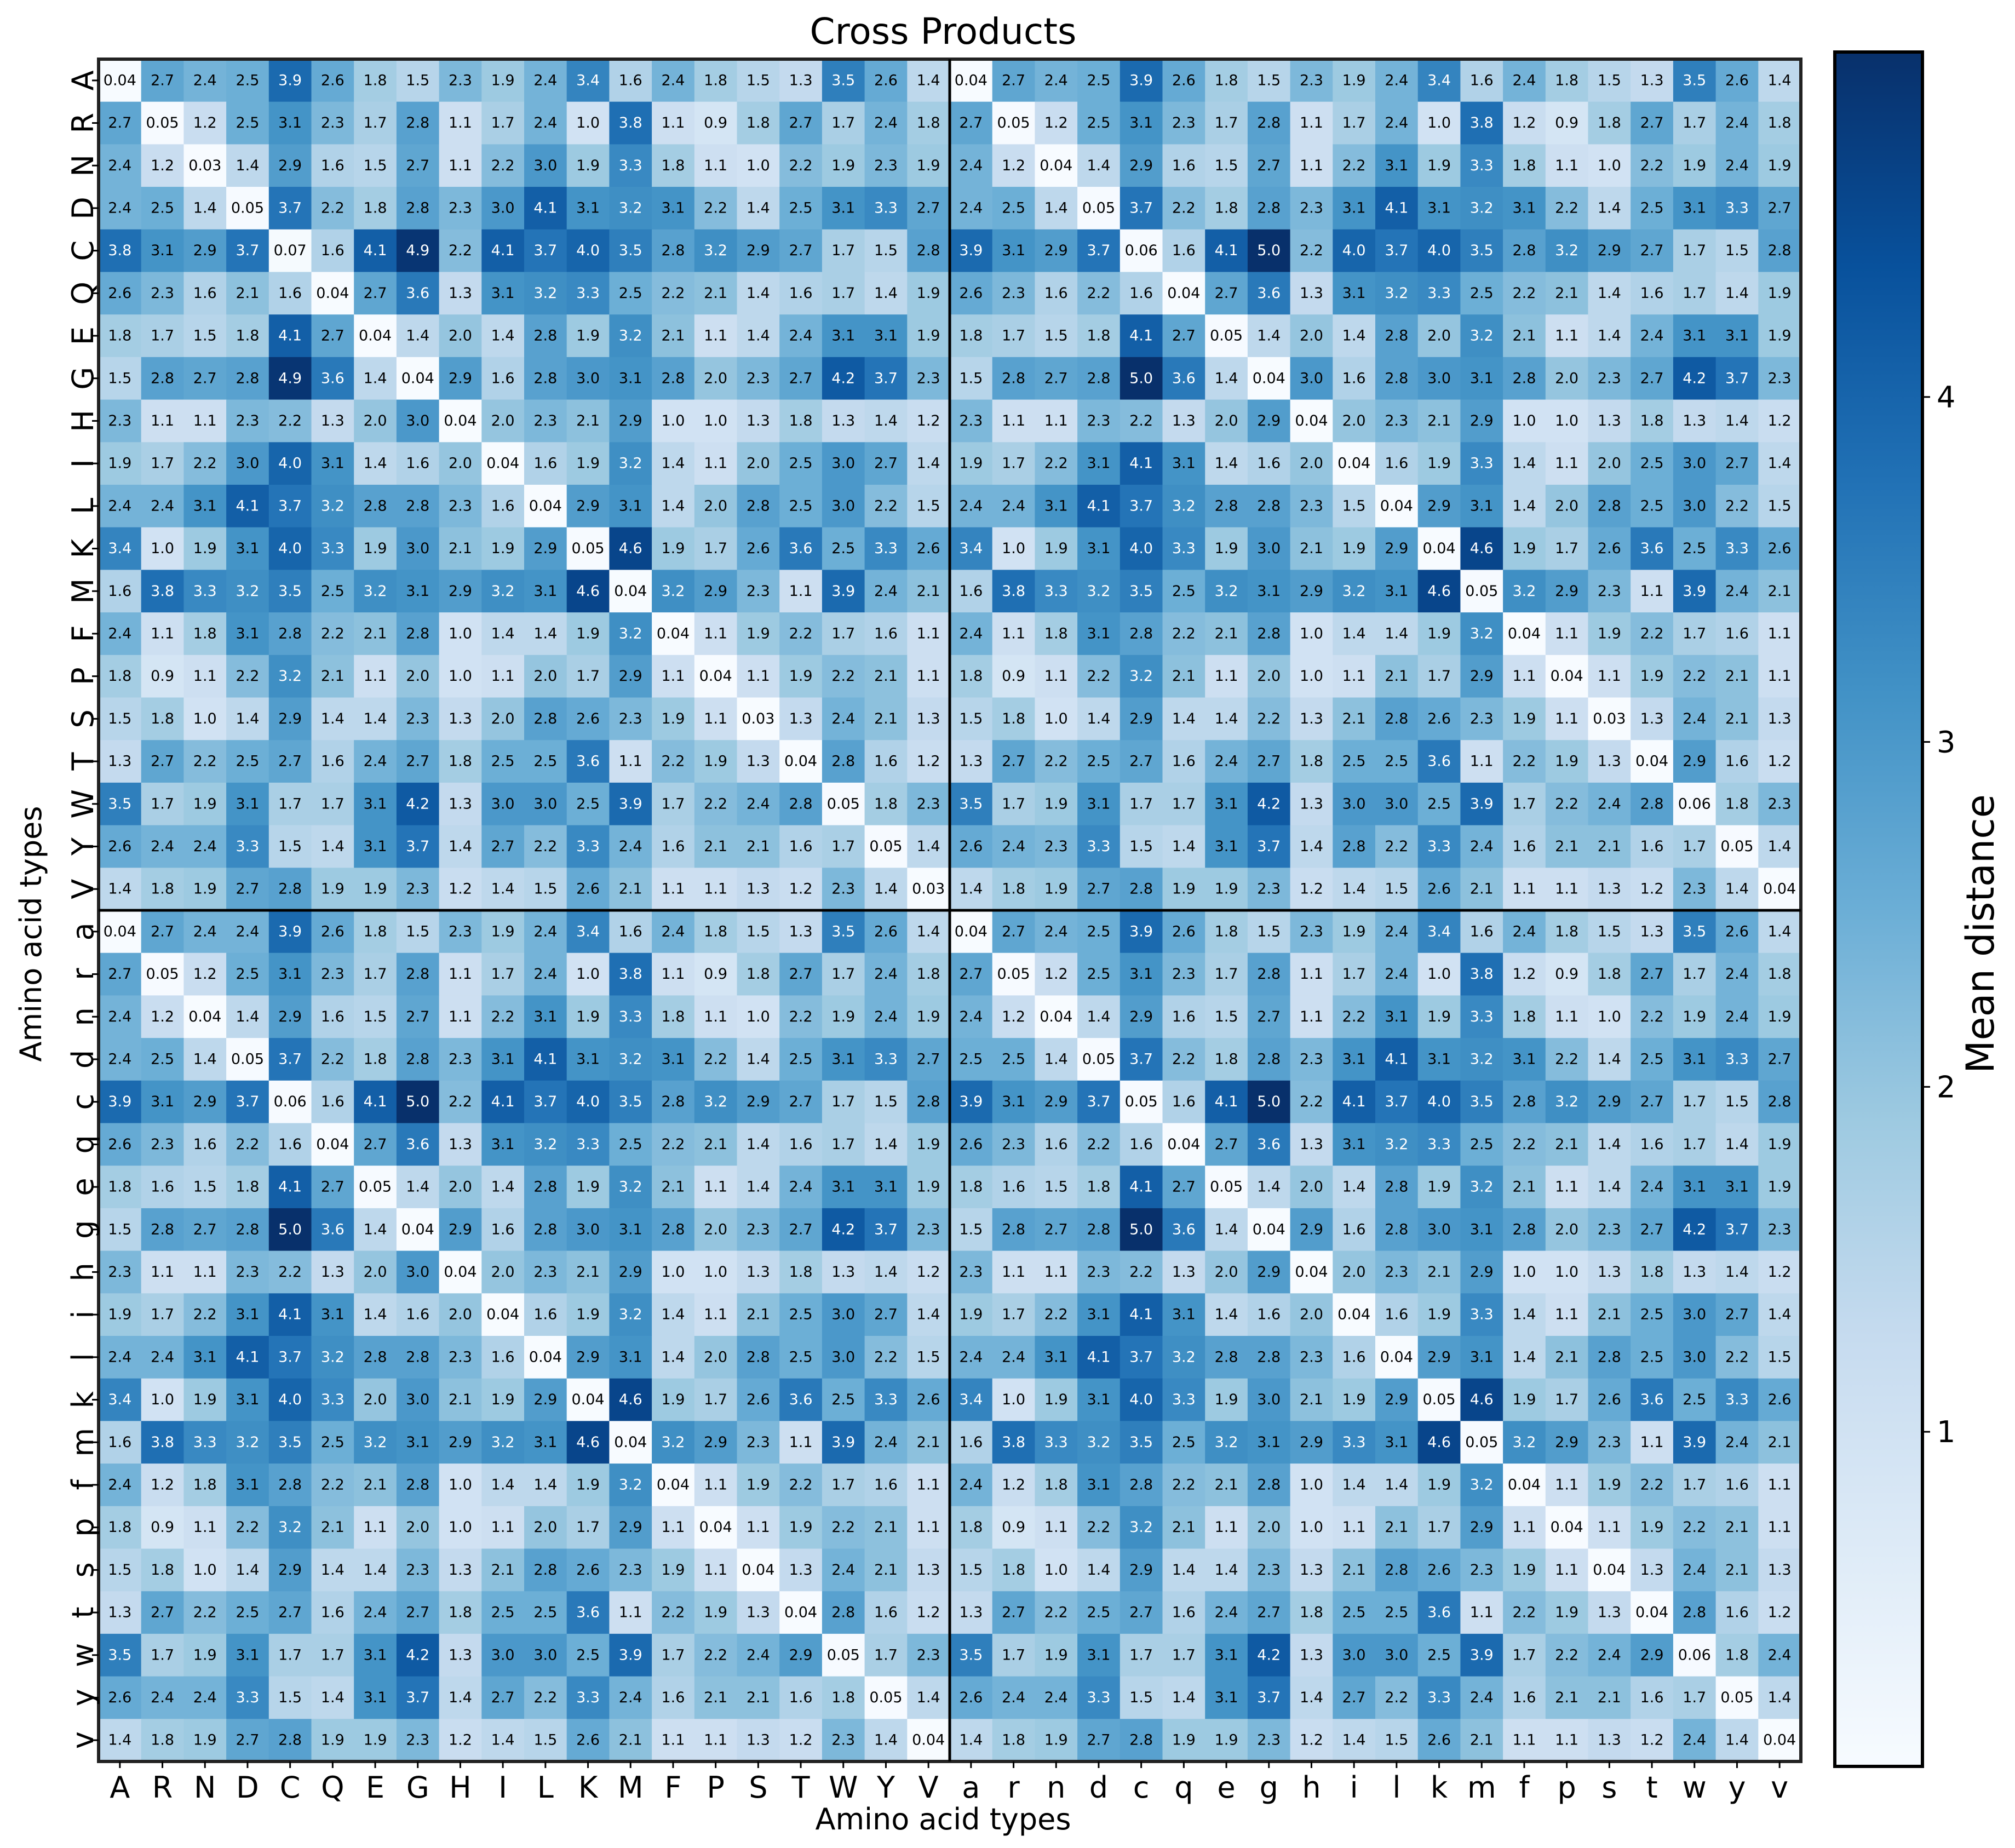 The height and width of the screenshot is (1848, 2015). Describe the element at coordinates (1439, 1570) in the screenshot. I see `cell-value-label: 2.6` at that location.